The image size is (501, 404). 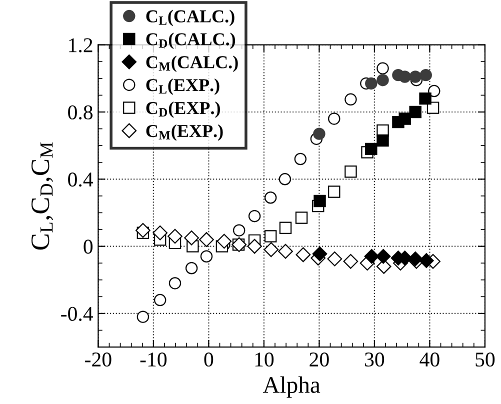 I want to click on x-tick-label: 10, so click(x=264, y=359).